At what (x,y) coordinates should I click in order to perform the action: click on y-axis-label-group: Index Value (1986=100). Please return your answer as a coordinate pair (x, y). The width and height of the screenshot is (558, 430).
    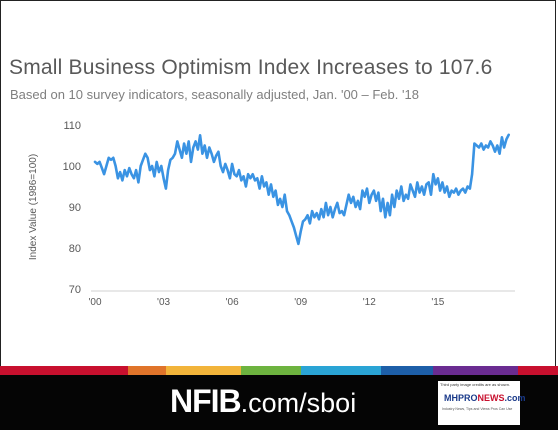
    Looking at the image, I should click on (33, 207).